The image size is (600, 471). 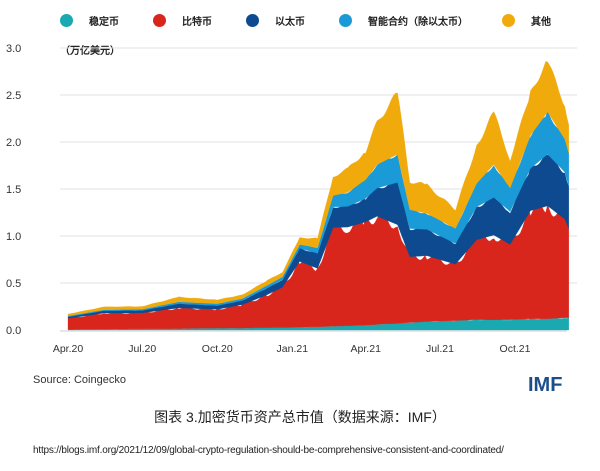 I want to click on legend-item-stablecoin: 稳定币, so click(x=89, y=20).